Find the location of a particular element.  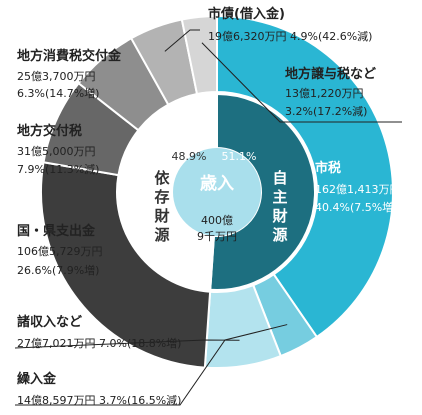

izon-vert-char: 財 is located at coordinates (161, 216).